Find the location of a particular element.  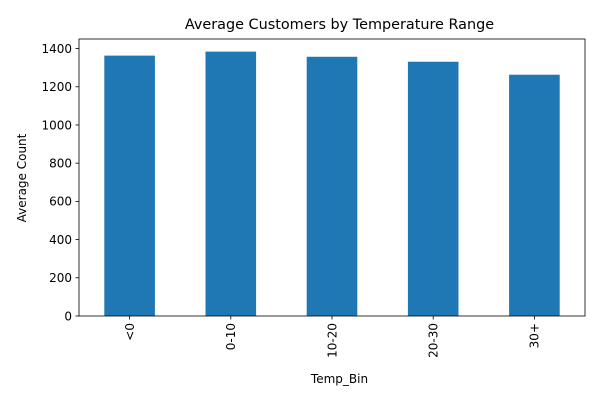

y-tick-label-1: 200 is located at coordinates (60, 278).